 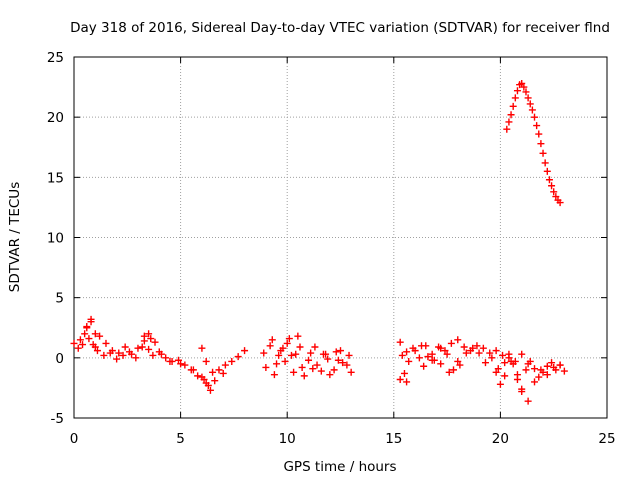 I want to click on x-tick-label: 20, so click(x=500, y=439).